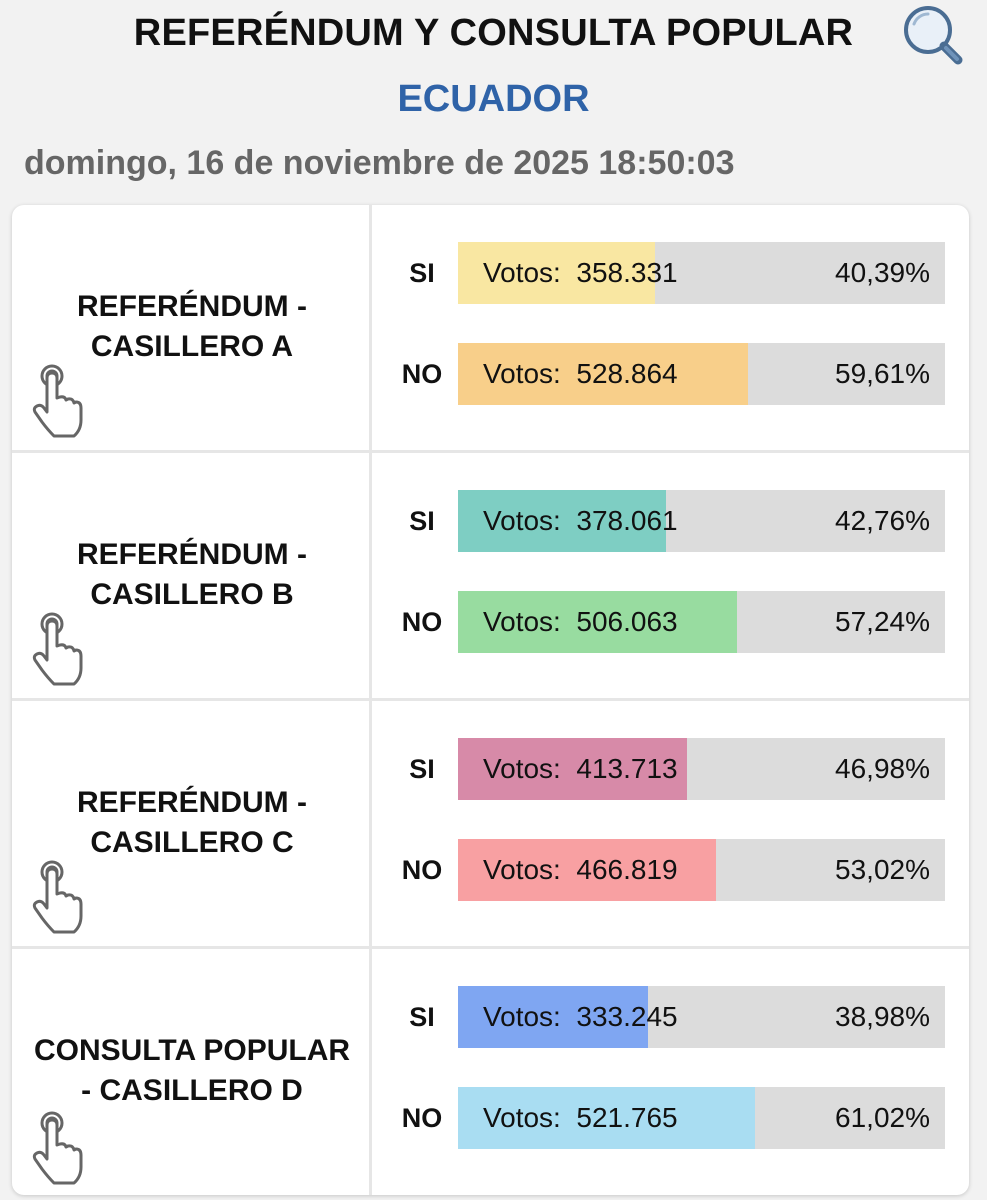 The image size is (987, 1200). I want to click on votes-count: Votos: 466.819, so click(580, 869).